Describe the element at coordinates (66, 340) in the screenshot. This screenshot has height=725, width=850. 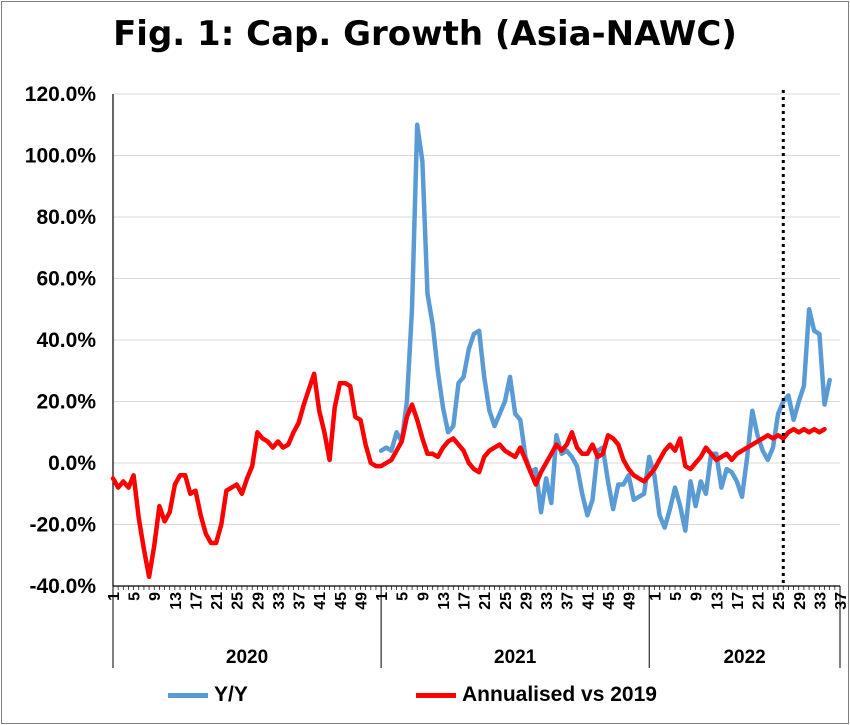
I see `y-tick-label: 40.0%` at that location.